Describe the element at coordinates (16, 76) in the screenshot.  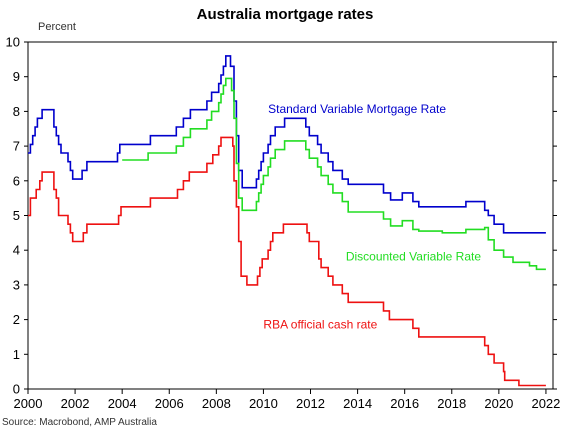
I see `y-tick-label: 9` at that location.